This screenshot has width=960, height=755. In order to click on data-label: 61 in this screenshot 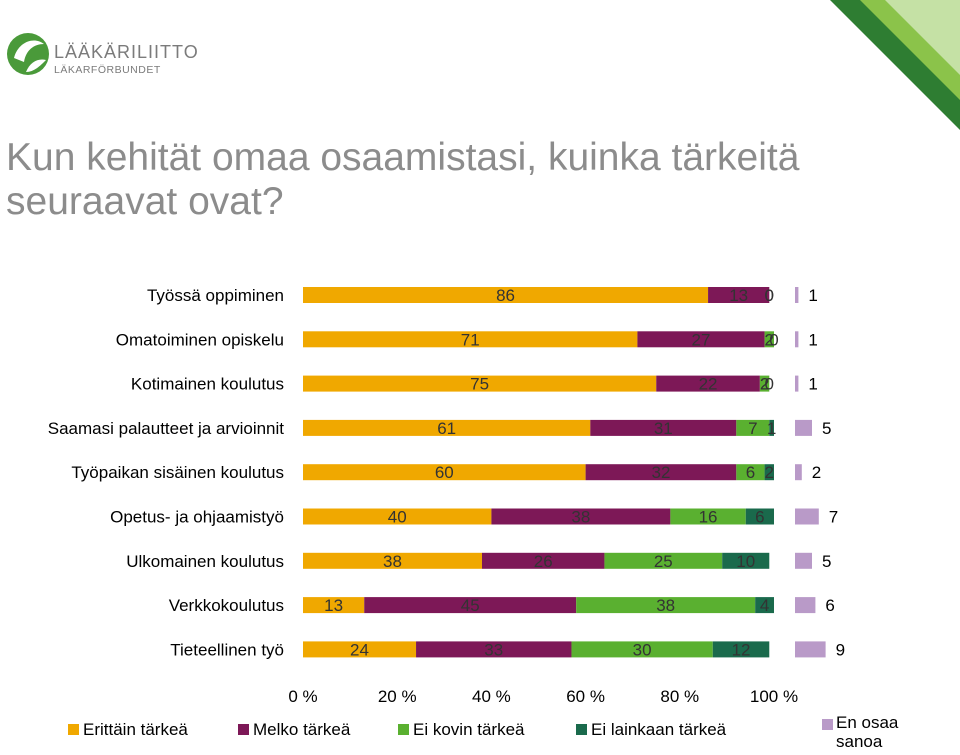, I will do `click(446, 428)`.